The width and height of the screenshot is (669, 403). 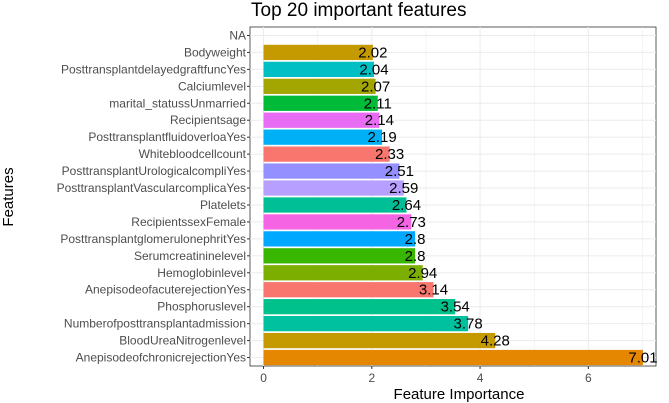 What do you see at coordinates (155, 324) in the screenshot?
I see `category-label: Numberofposttransplantadmission` at bounding box center [155, 324].